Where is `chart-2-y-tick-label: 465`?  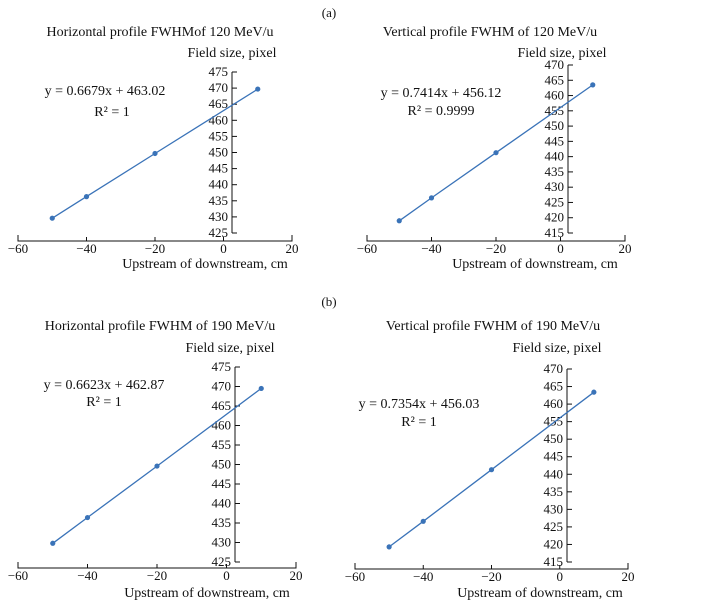
chart-2-y-tick-label: 465 is located at coordinates (555, 79).